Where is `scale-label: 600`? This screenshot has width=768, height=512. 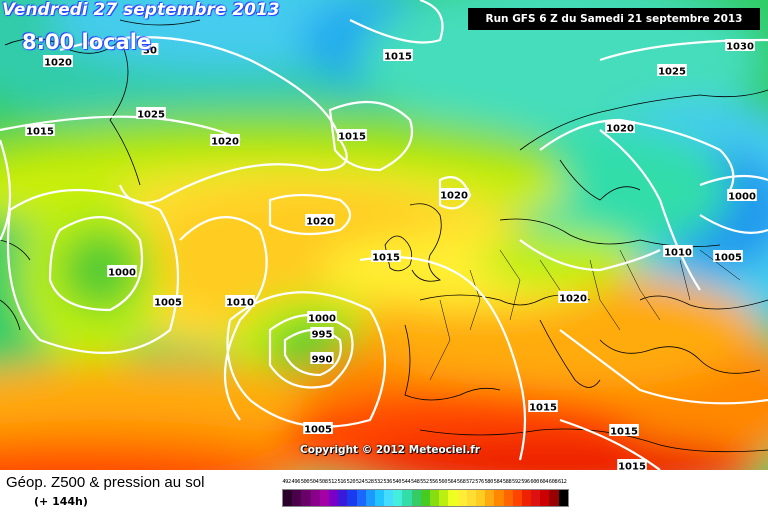
scale-label: 600 is located at coordinates (534, 482).